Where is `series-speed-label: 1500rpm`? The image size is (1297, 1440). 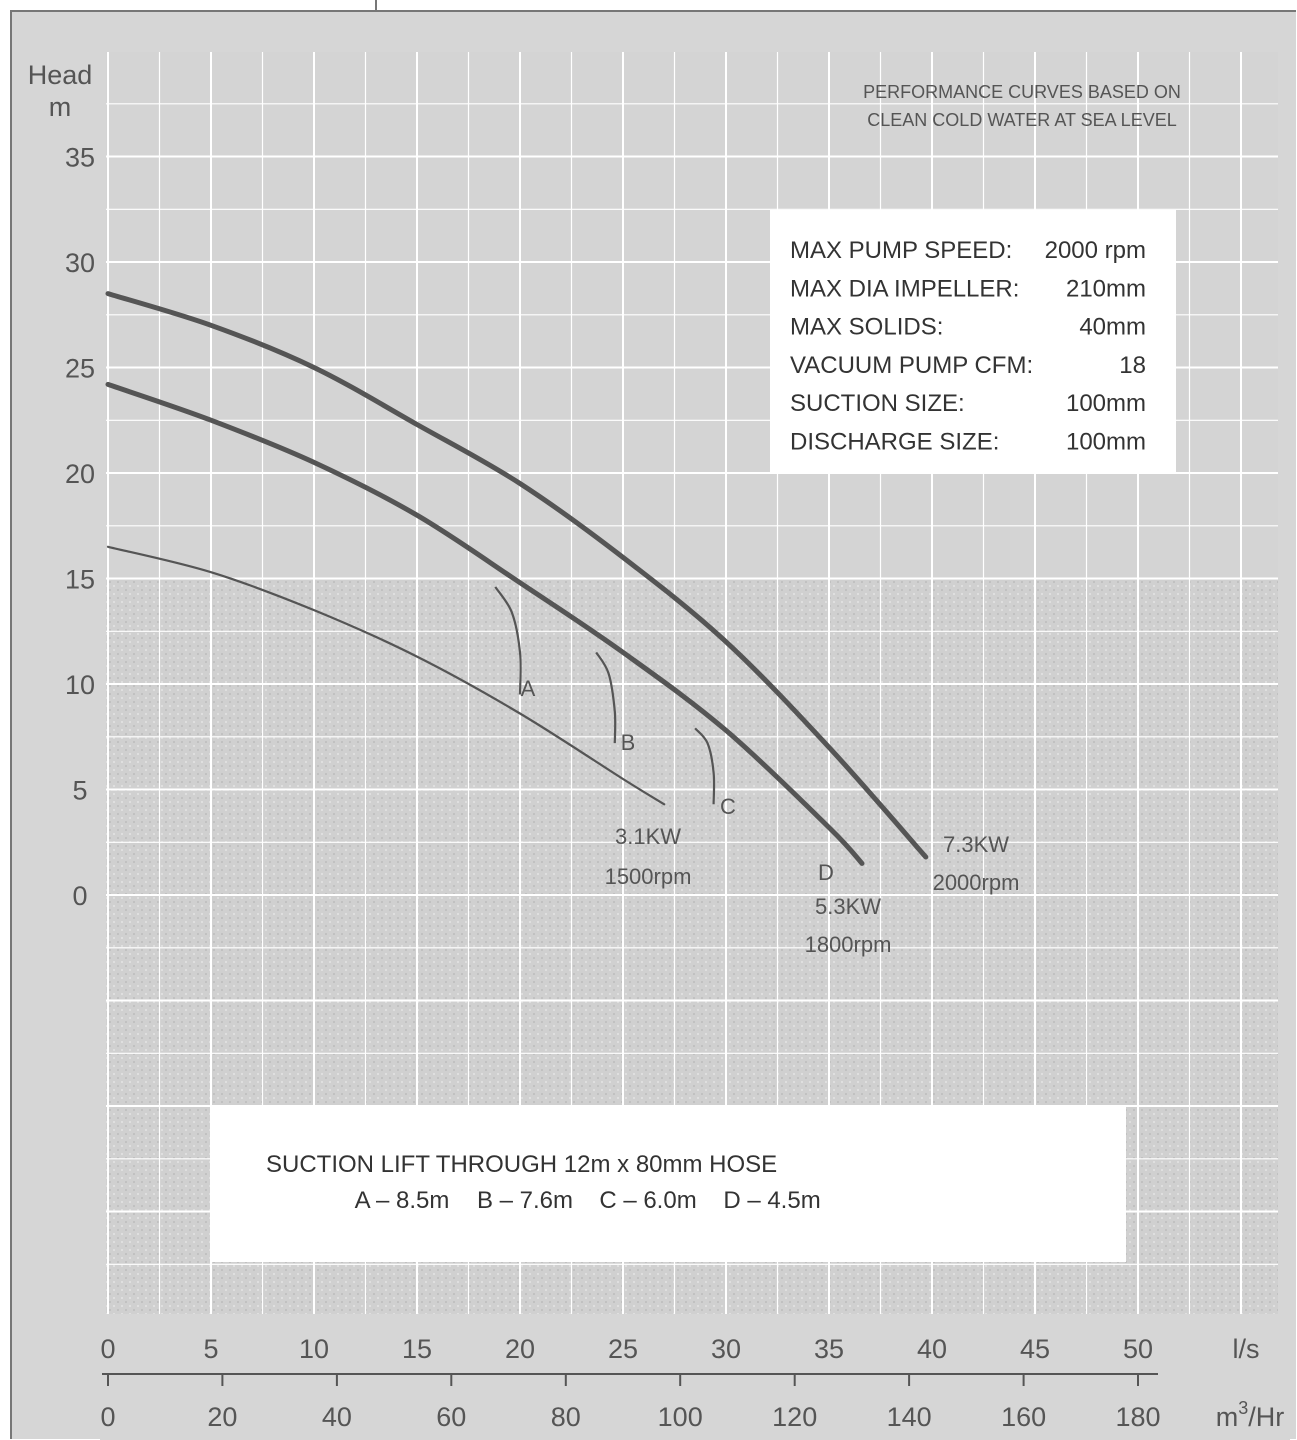
series-speed-label: 1500rpm is located at coordinates (648, 876).